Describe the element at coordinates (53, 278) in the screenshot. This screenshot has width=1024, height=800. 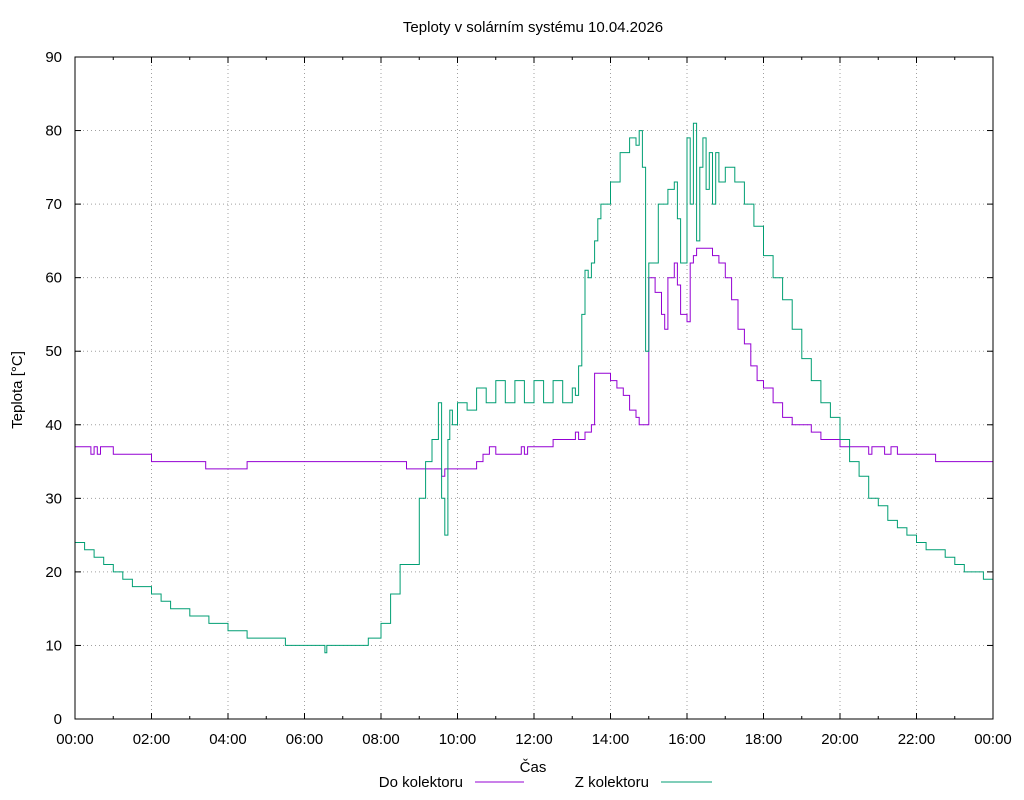
I see `y-tick-label: 60` at that location.